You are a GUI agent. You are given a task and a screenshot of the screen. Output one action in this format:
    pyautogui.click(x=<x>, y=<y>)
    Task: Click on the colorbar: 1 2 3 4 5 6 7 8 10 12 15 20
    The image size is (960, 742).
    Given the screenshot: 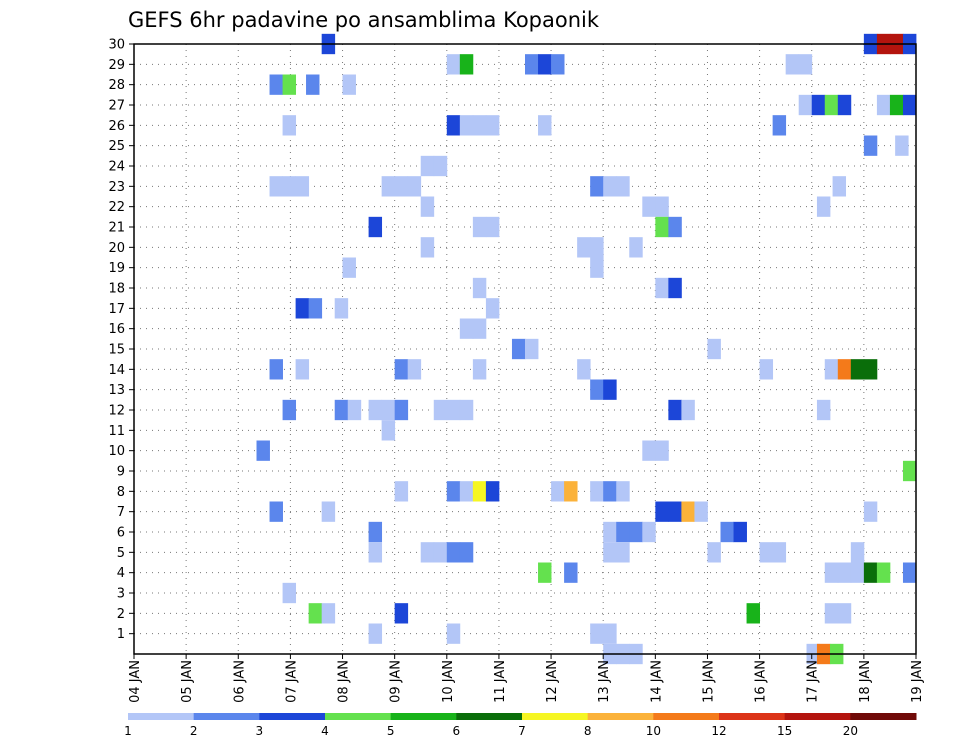 What is the action you would take?
    pyautogui.click(x=520, y=725)
    